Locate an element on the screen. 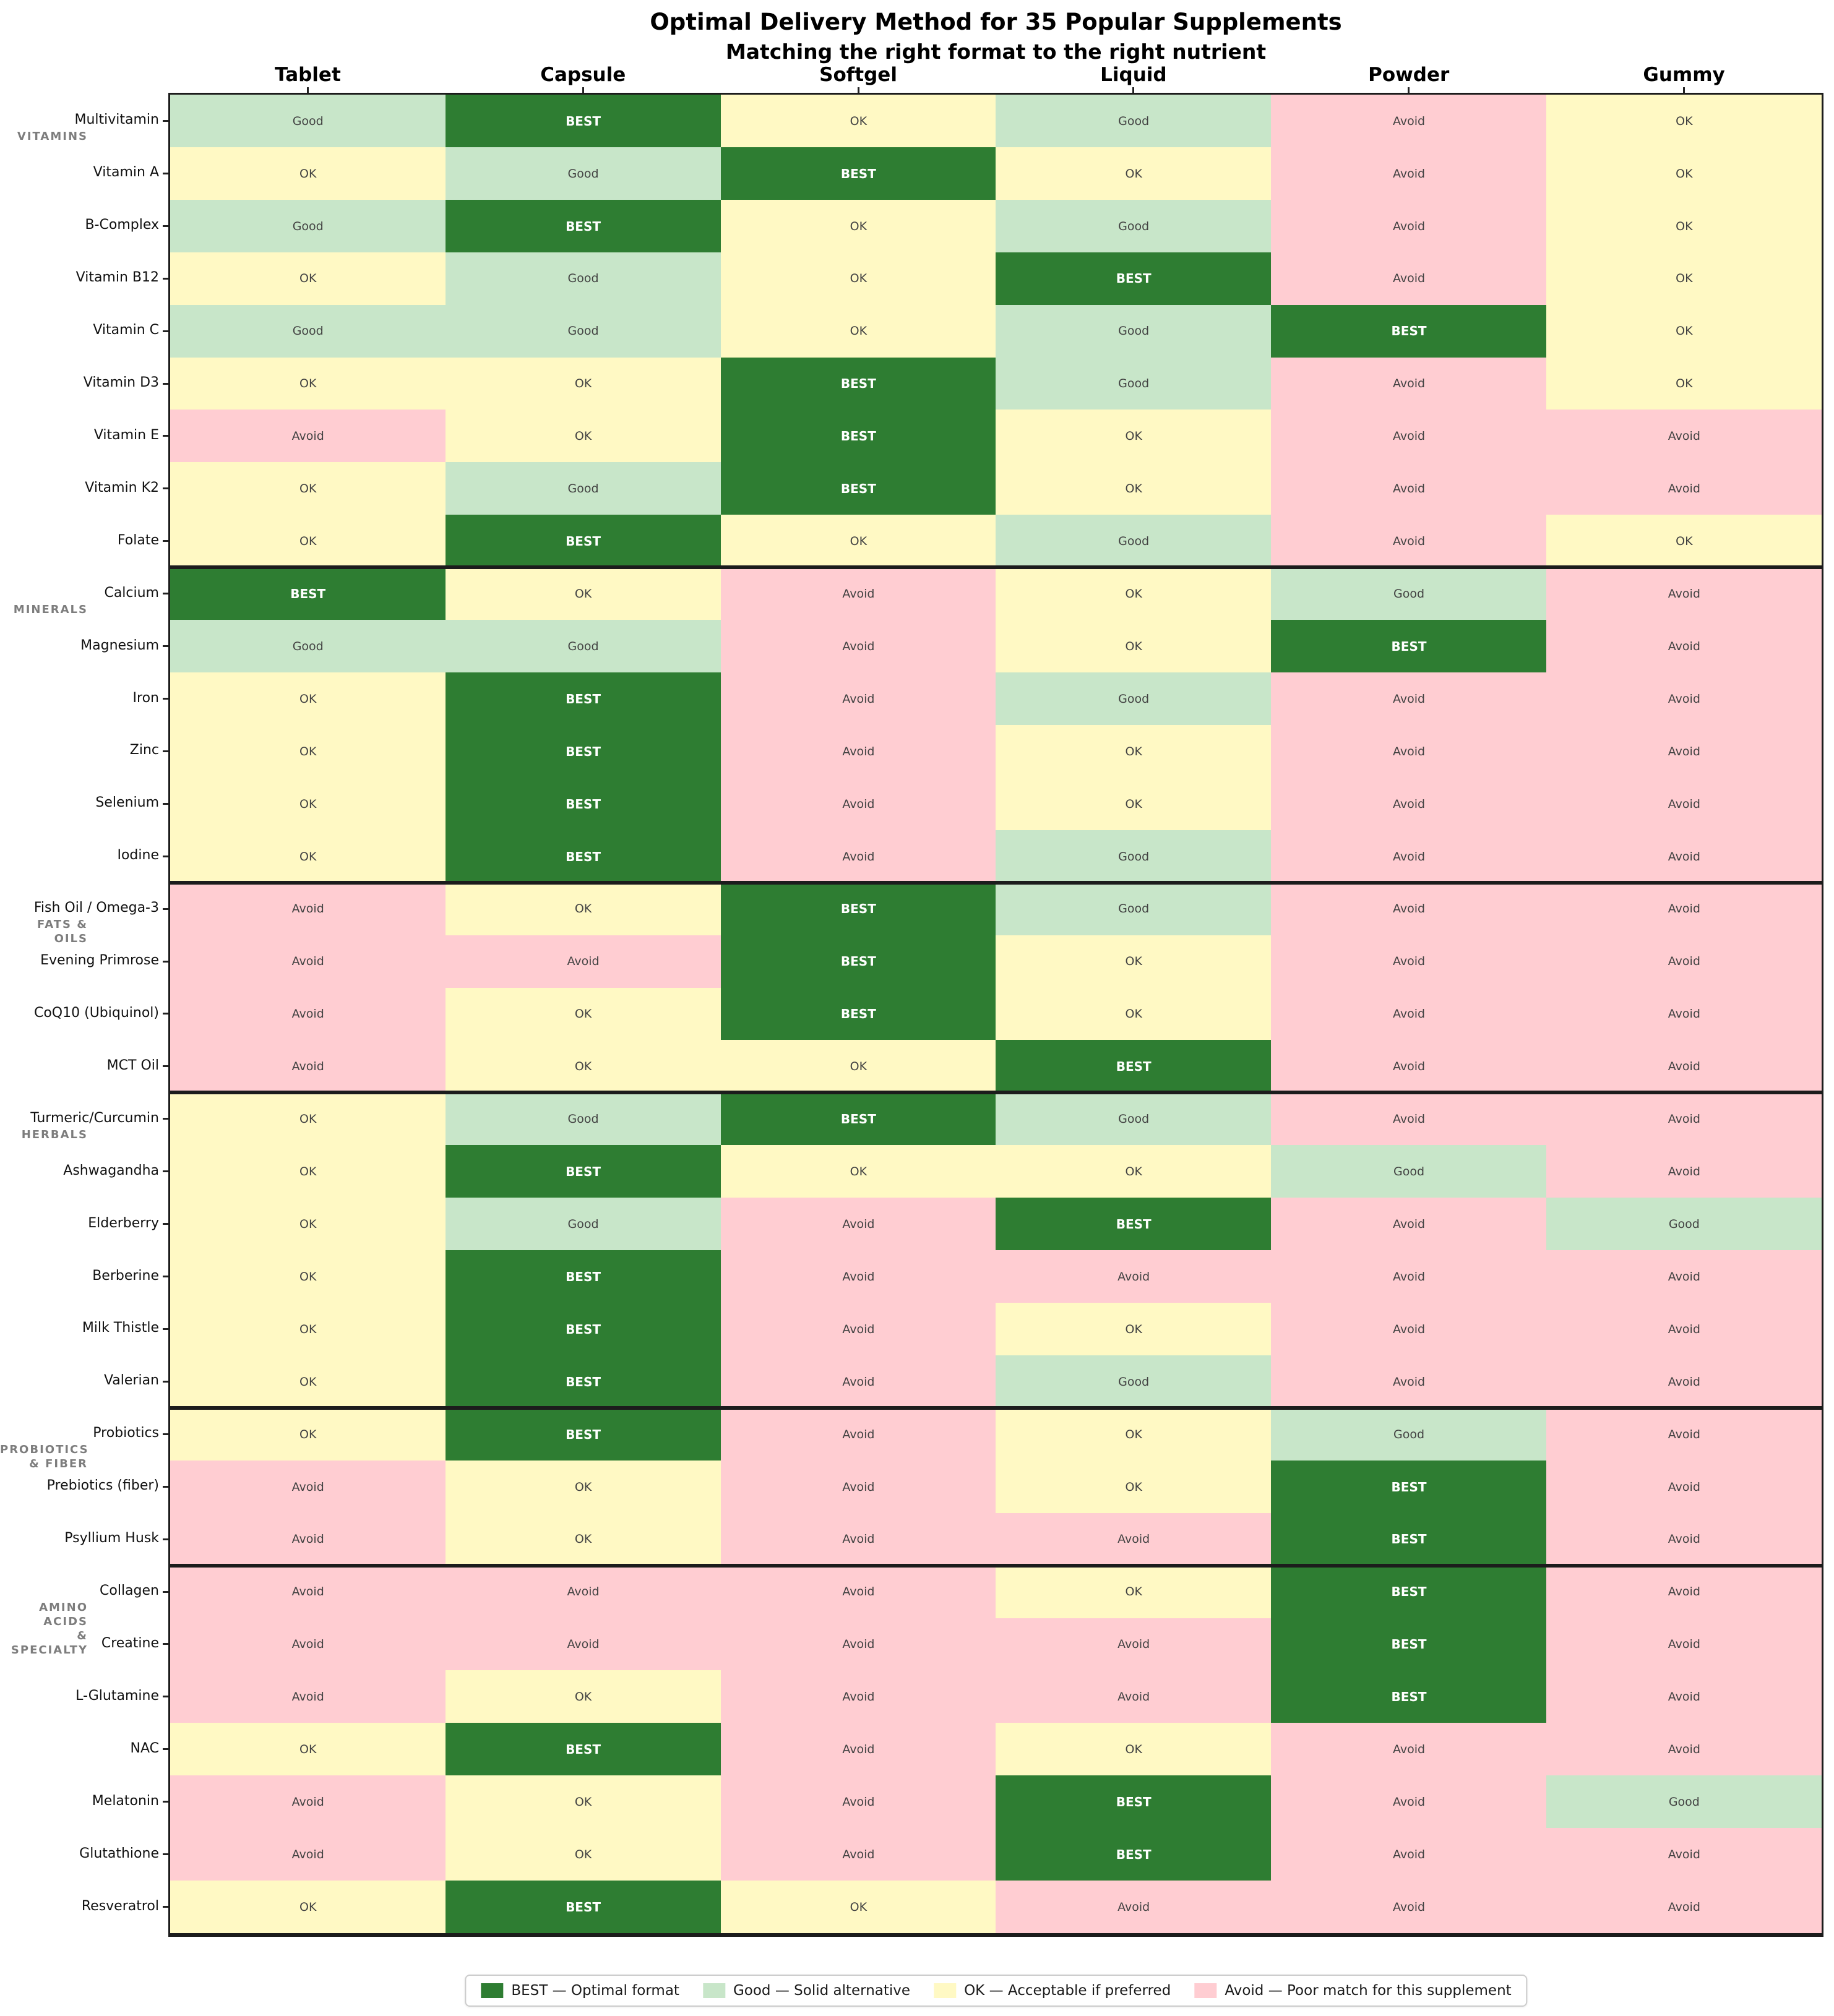  legend-swatch-ok is located at coordinates (945, 1990).